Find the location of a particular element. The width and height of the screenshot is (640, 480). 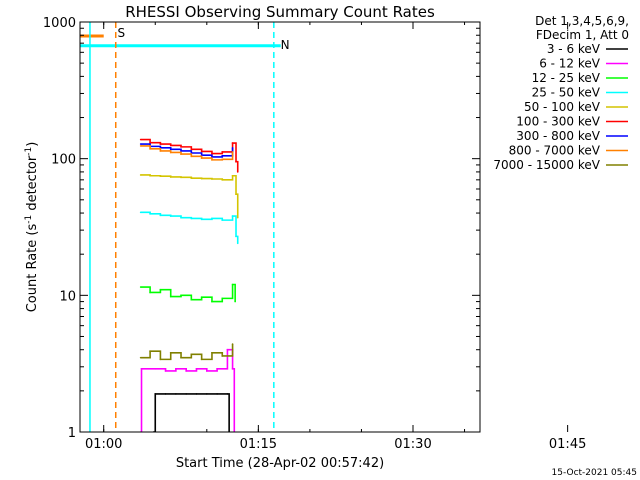

x-tick-label: 01:00 is located at coordinates (103, 444).